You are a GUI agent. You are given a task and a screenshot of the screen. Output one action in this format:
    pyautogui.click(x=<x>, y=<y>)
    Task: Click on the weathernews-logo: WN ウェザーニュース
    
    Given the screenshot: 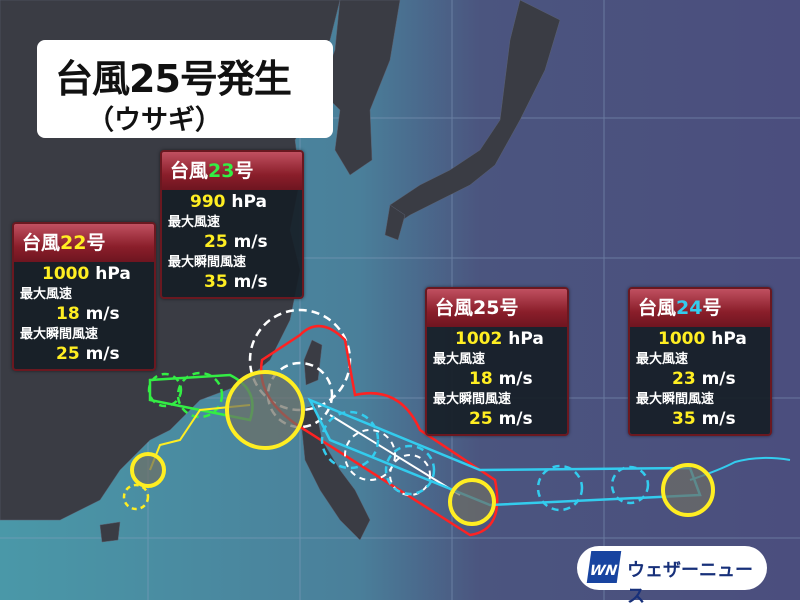 What is the action you would take?
    pyautogui.click(x=672, y=576)
    